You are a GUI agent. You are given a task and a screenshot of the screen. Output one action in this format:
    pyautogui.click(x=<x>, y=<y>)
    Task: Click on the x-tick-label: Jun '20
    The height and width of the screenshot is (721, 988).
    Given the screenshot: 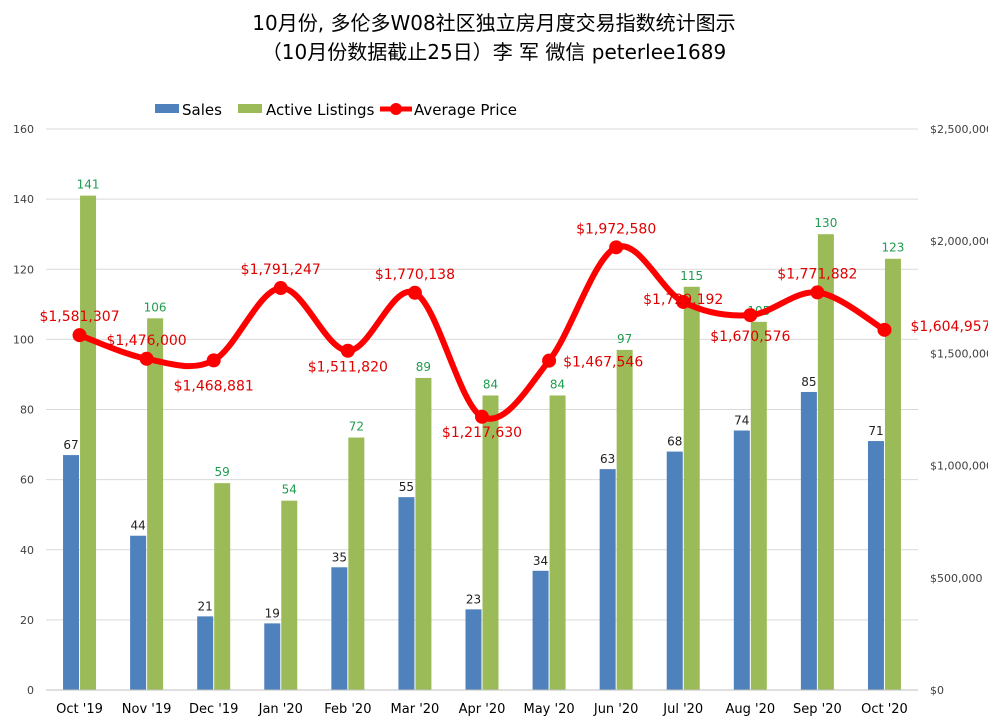 What is the action you would take?
    pyautogui.click(x=616, y=709)
    